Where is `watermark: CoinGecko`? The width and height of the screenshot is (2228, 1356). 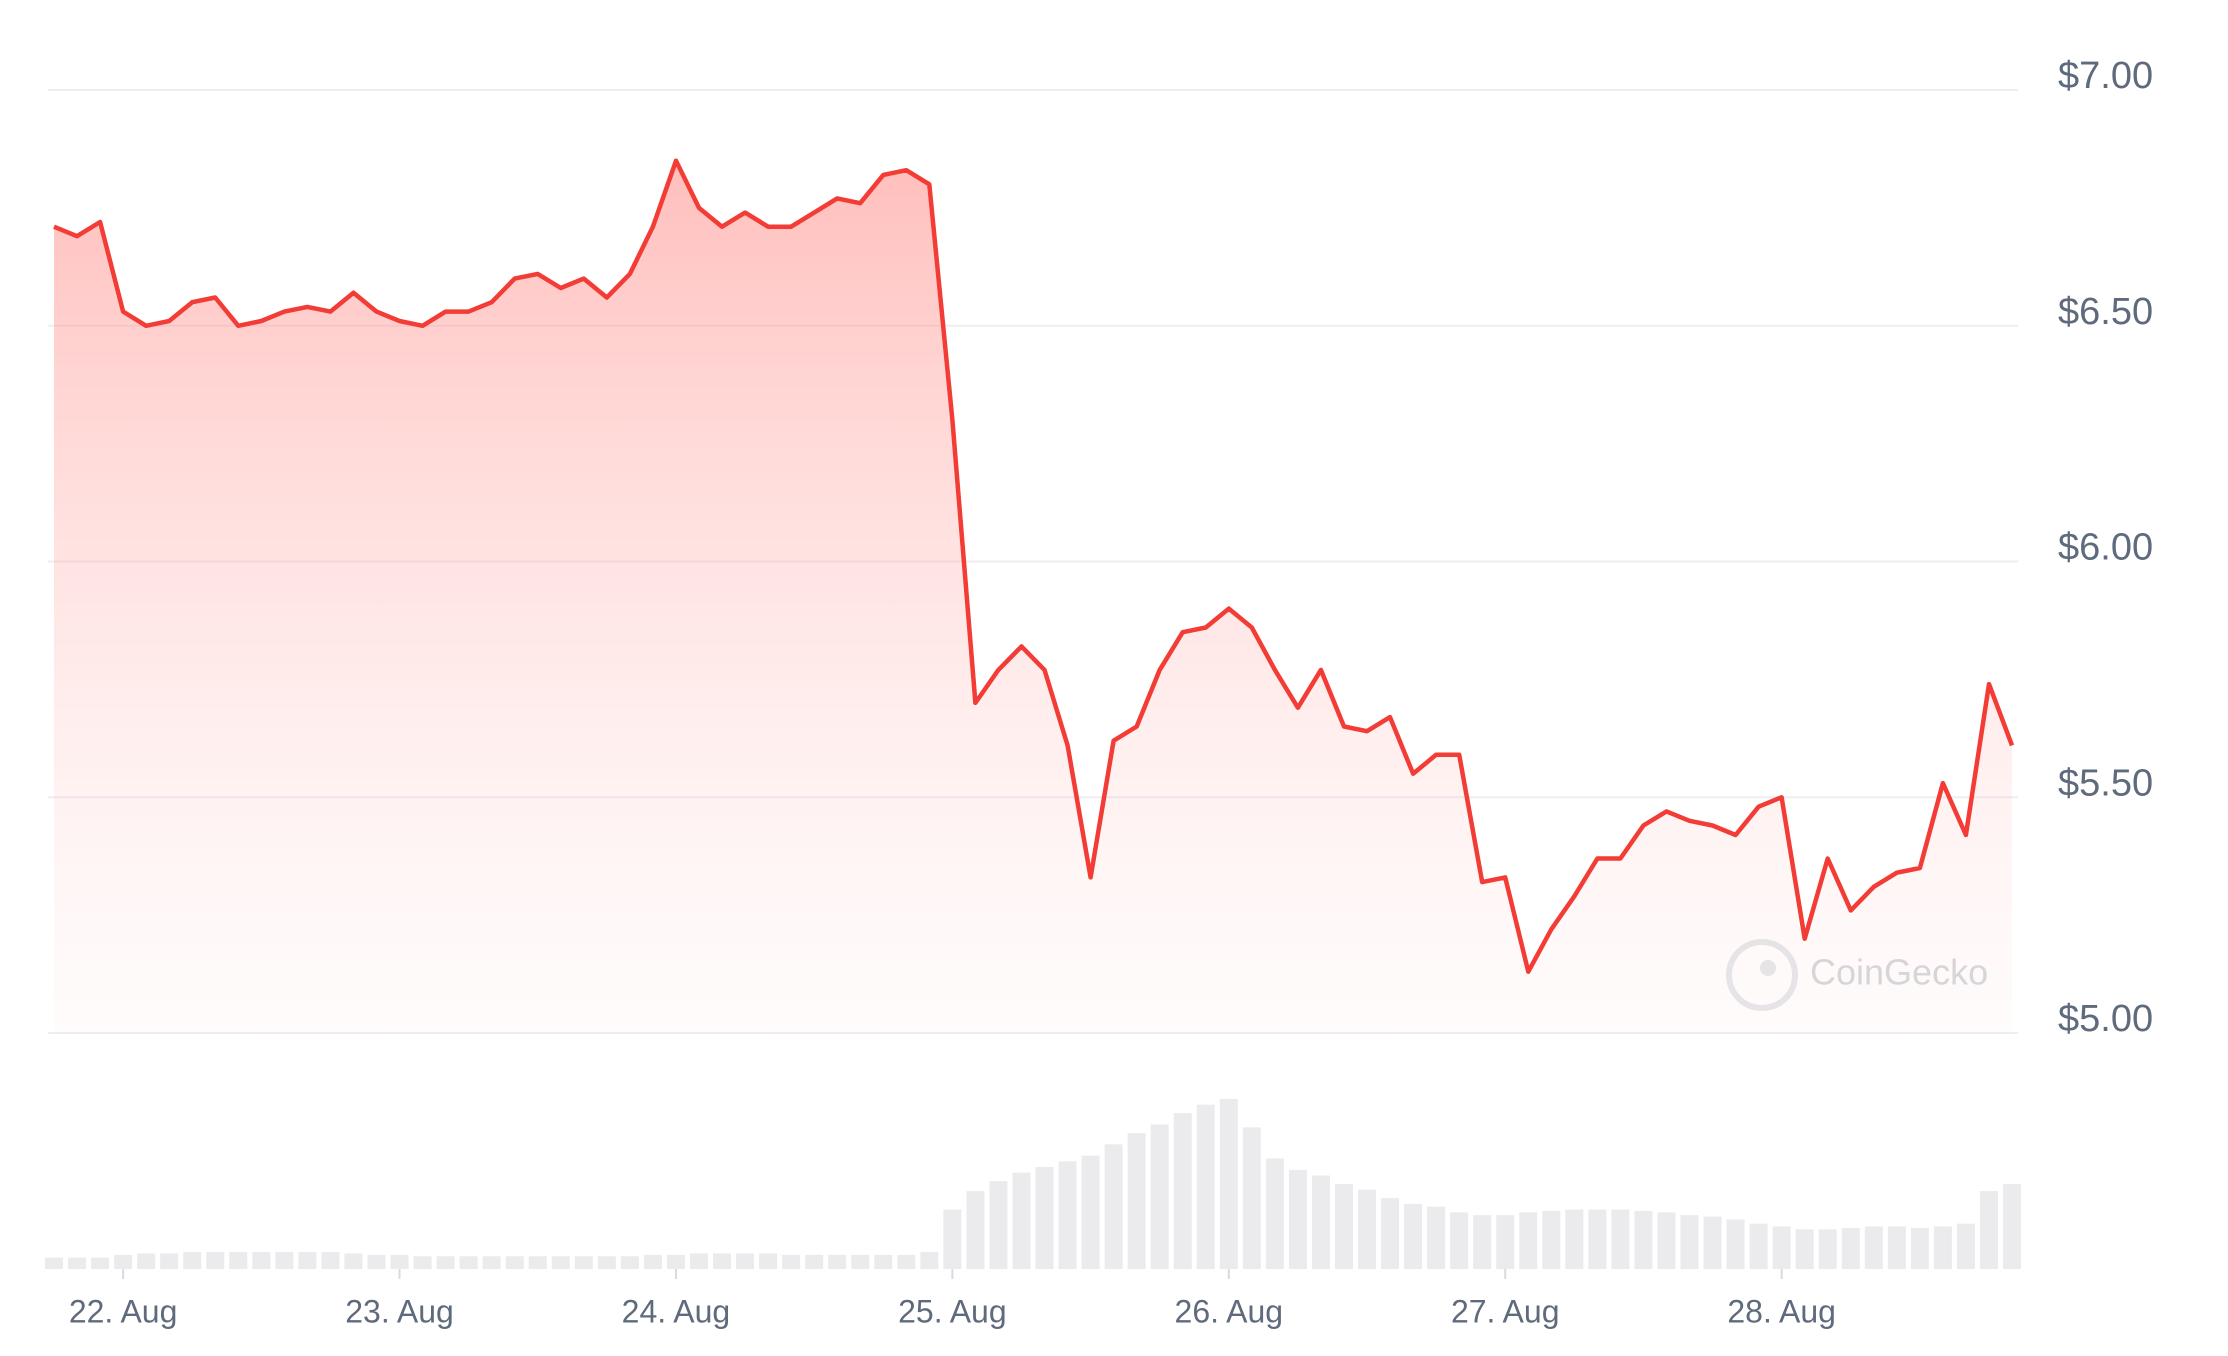
watermark: CoinGecko is located at coordinates (1857, 975).